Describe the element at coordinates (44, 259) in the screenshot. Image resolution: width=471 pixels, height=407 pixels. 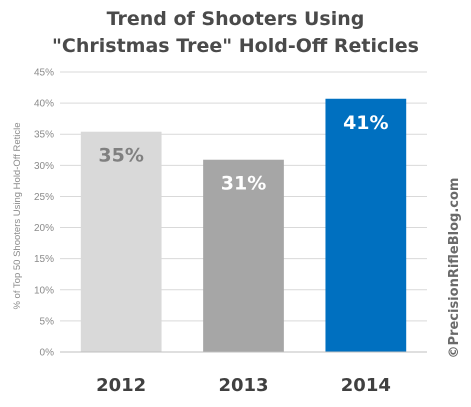
I see `y-tick-label: 15%` at that location.